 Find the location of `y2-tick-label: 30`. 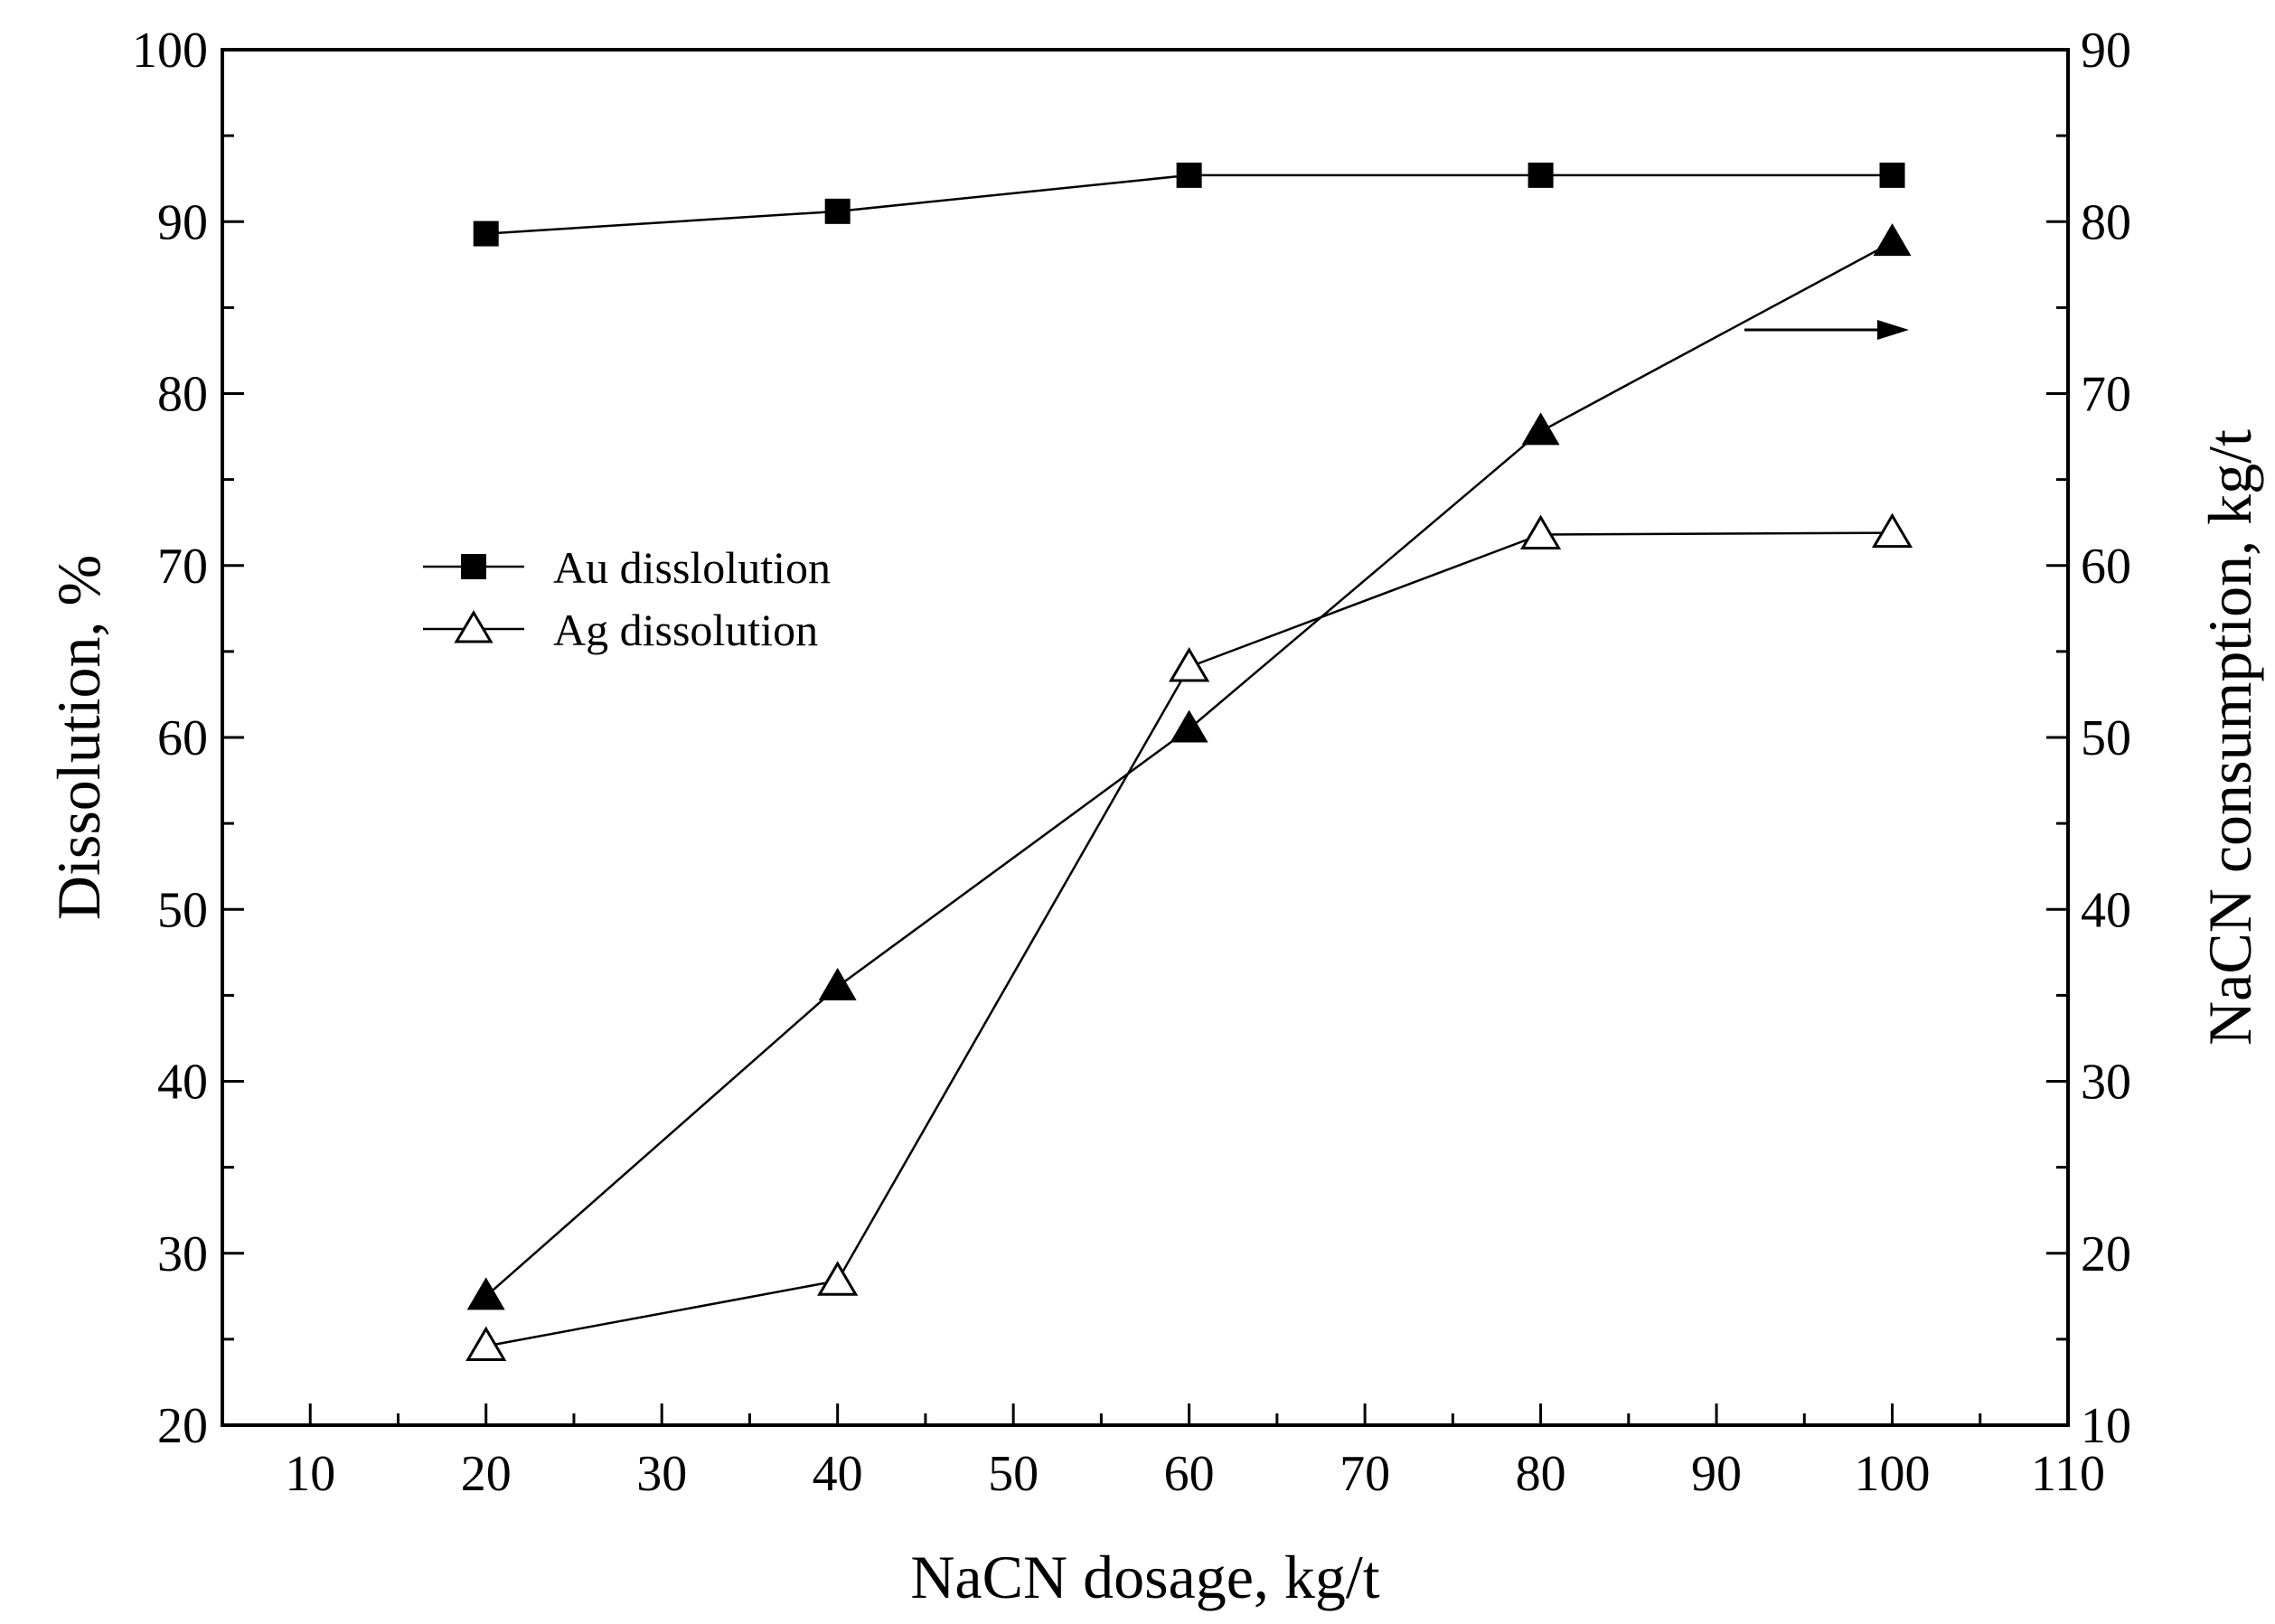

y2-tick-label: 30 is located at coordinates (2106, 1083).